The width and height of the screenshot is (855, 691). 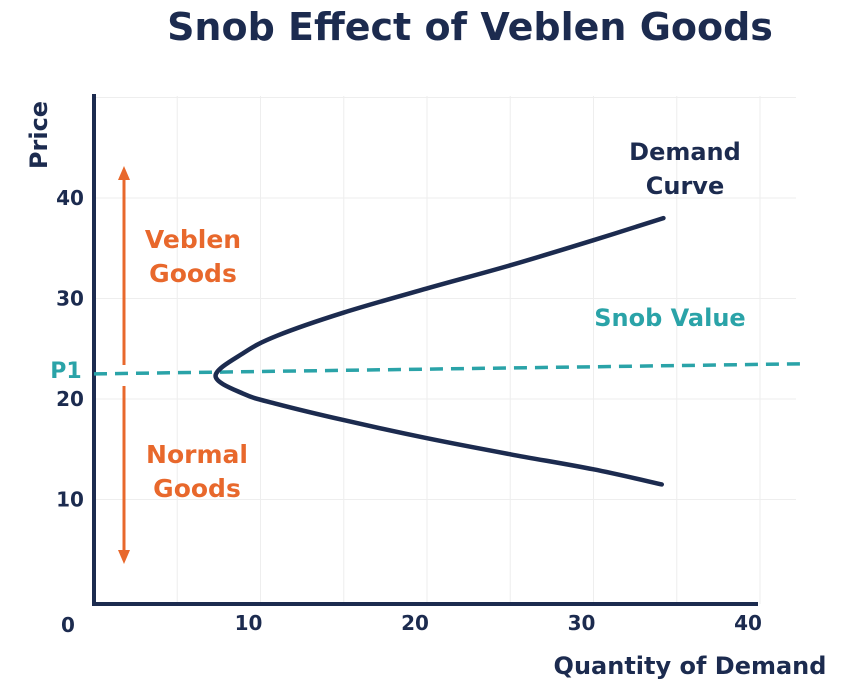 I want to click on arrow-up-icon, so click(x=124, y=173).